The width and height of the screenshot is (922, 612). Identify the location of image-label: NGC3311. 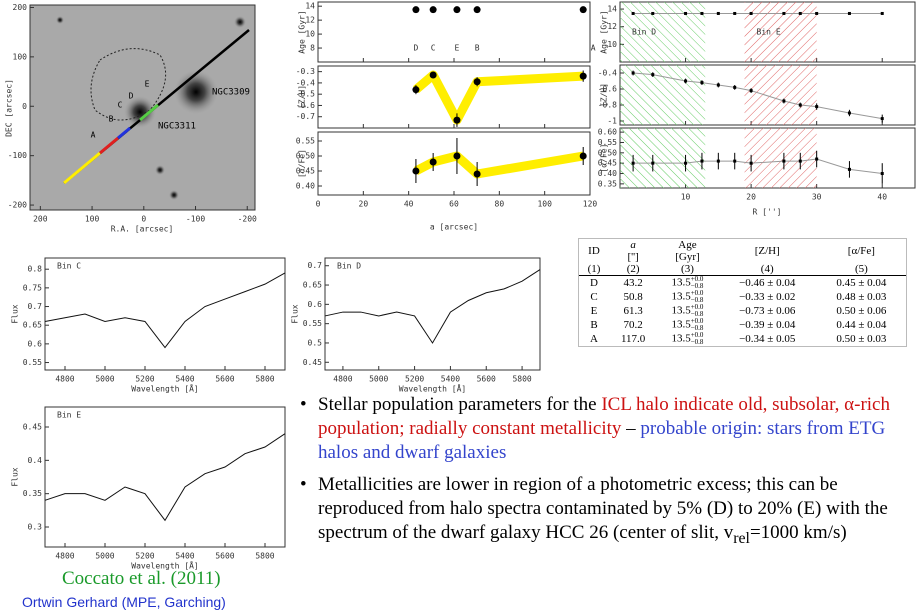
(177, 127).